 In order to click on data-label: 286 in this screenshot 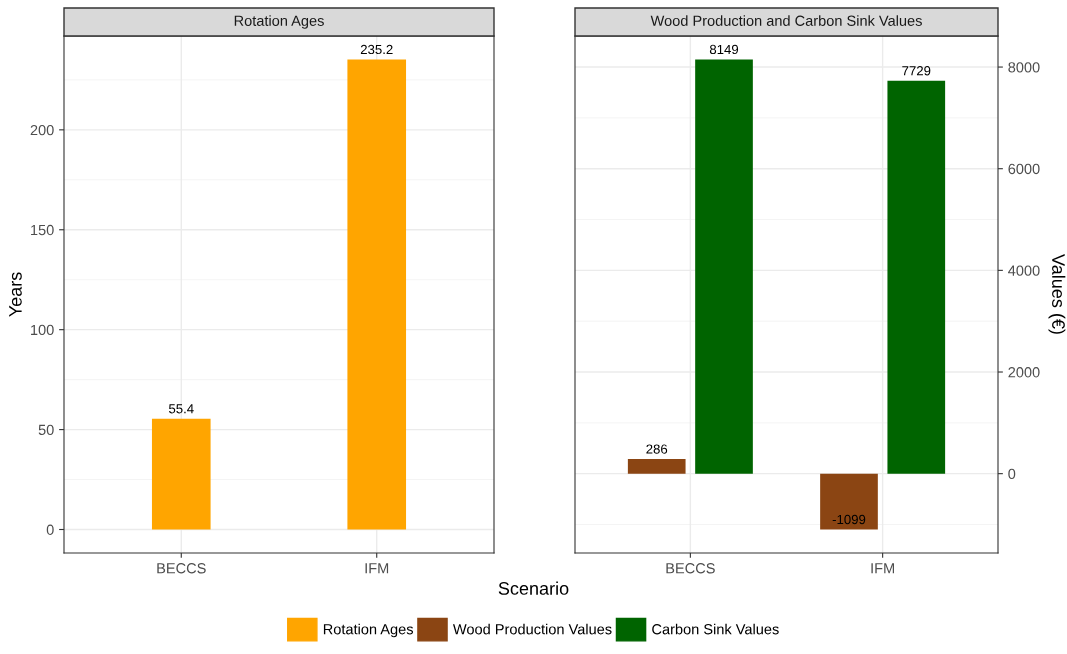, I will do `click(657, 449)`.